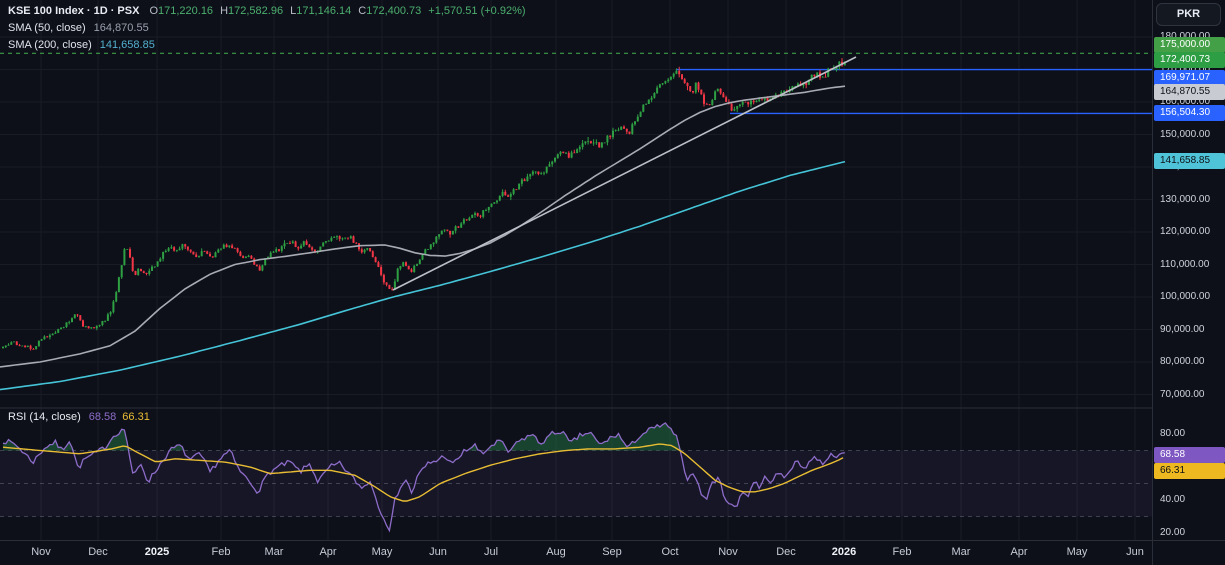 This screenshot has height=565, width=1225. Describe the element at coordinates (1182, 361) in the screenshot. I see `price-tick-80000: 80,000.00` at that location.